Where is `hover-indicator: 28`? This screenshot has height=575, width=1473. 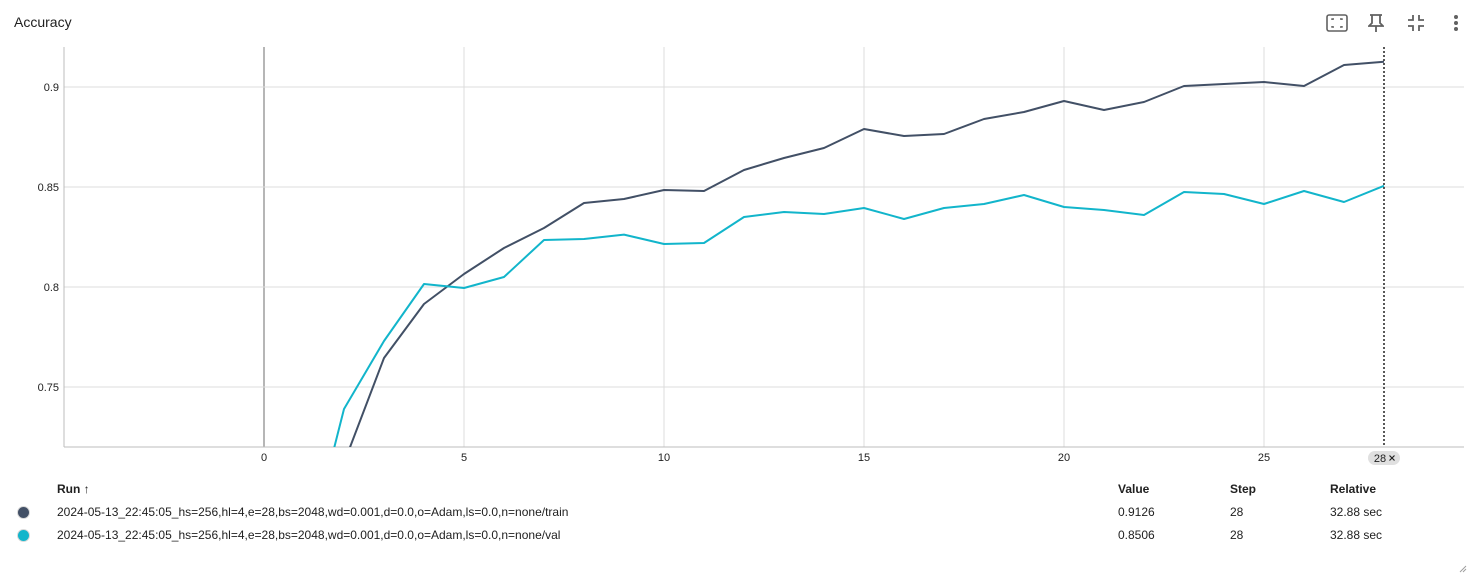
hover-indicator: 28 is located at coordinates (1384, 256).